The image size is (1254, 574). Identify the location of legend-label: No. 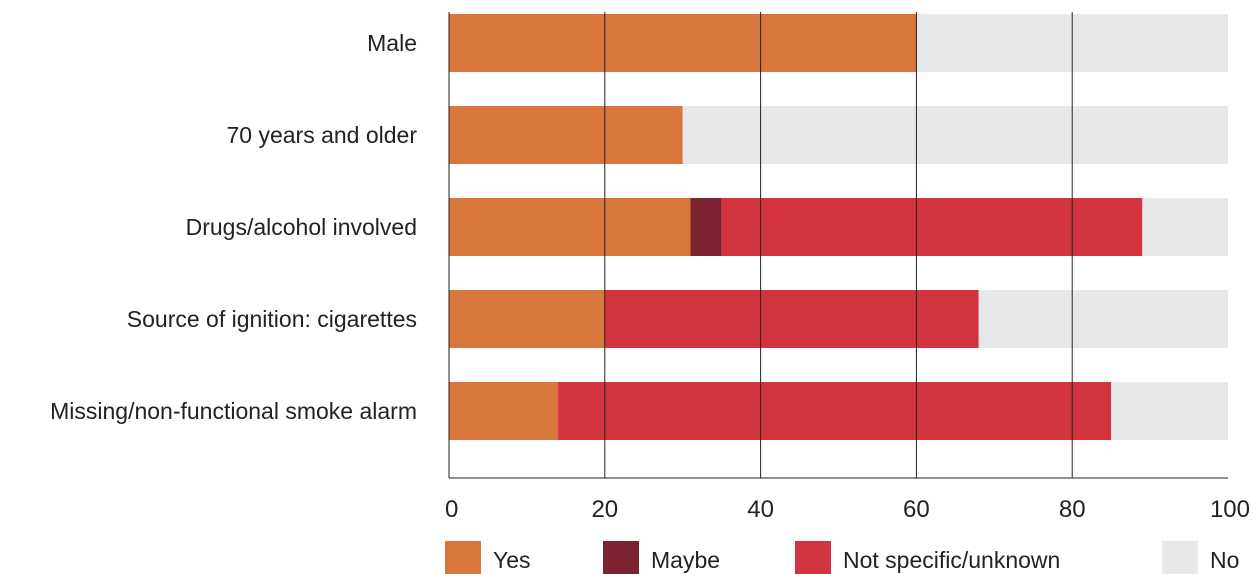
(1224, 560).